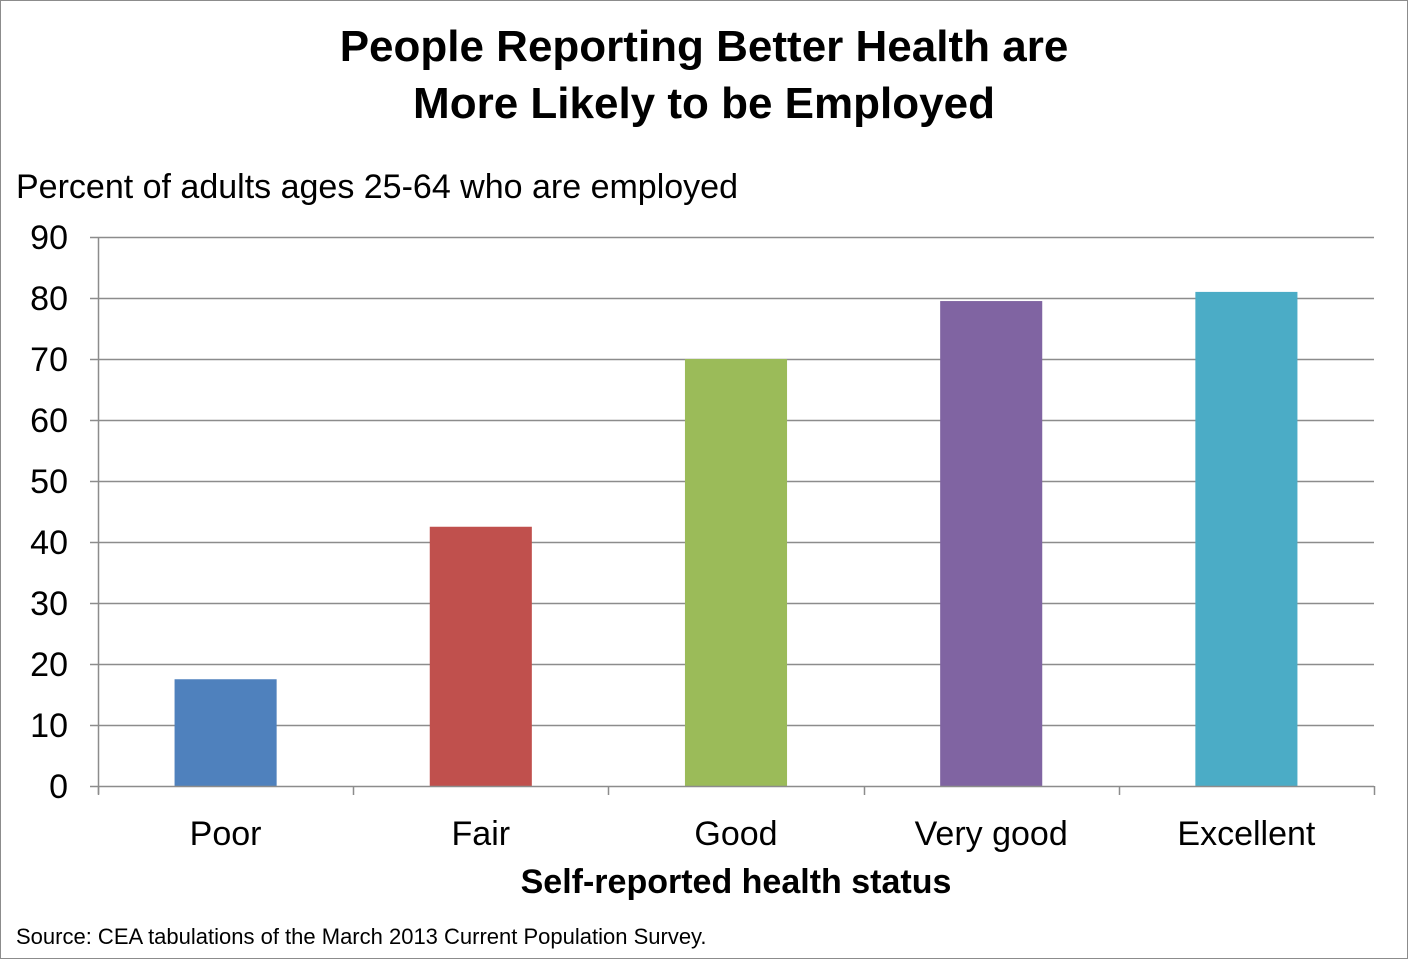  What do you see at coordinates (704, 103) in the screenshot?
I see `chart-title-line-2: More Likely to be Employed` at bounding box center [704, 103].